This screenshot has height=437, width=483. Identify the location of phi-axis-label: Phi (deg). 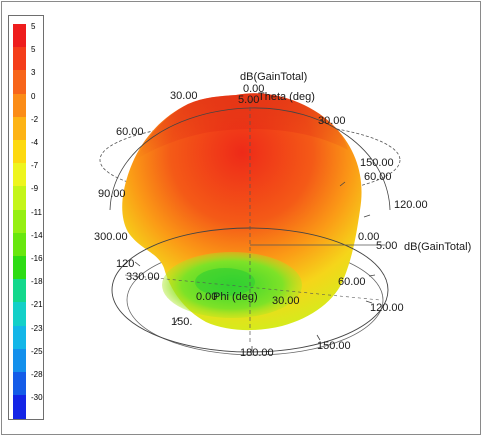
(235, 297).